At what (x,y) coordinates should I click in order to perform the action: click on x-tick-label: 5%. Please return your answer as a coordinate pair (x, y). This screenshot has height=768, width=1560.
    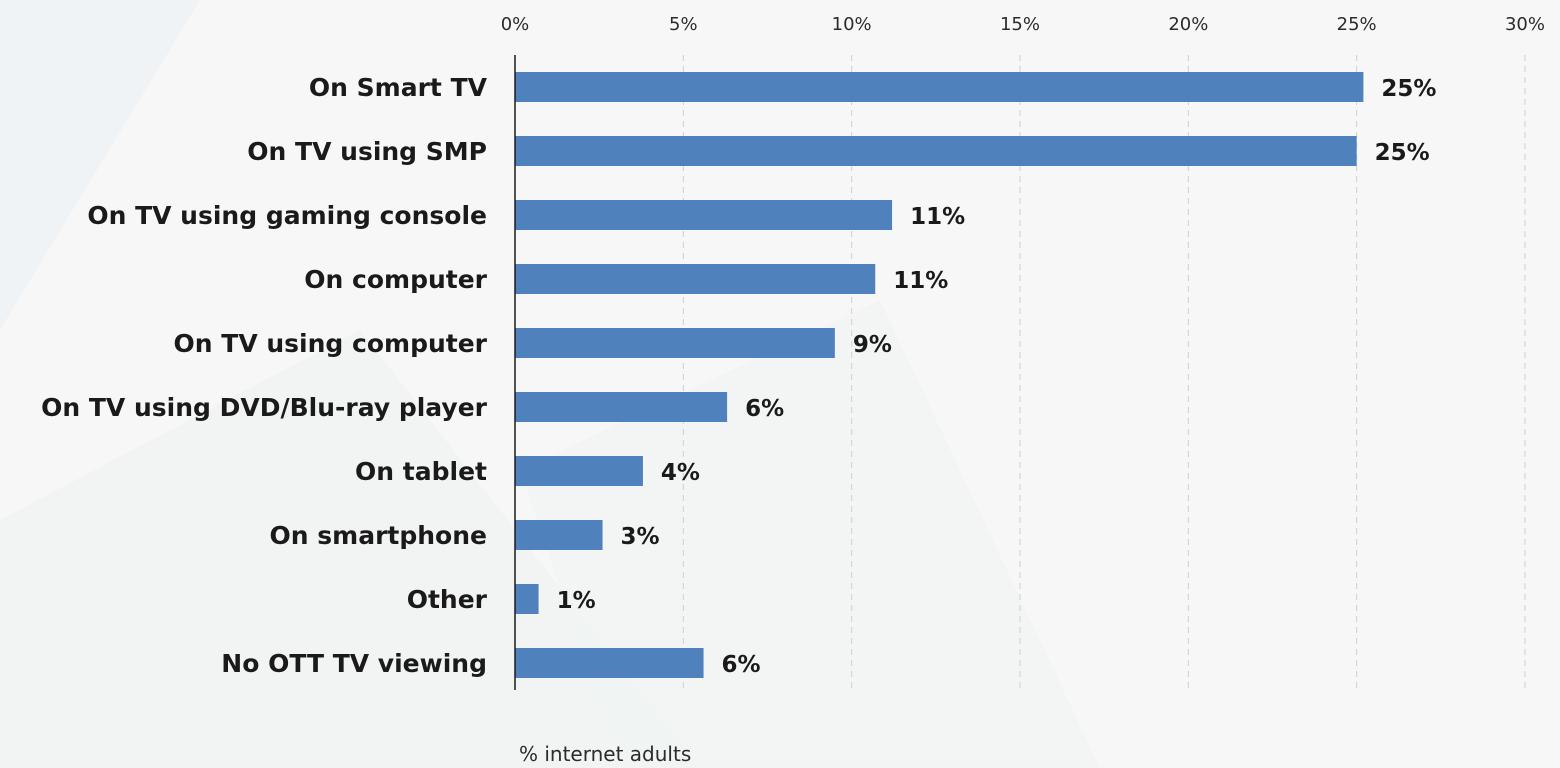
    Looking at the image, I should click on (683, 24).